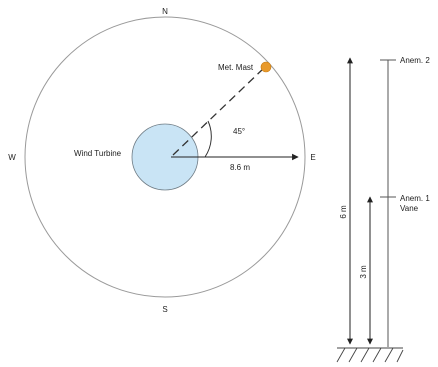  I want to click on vane-label: Vane, so click(409, 208).